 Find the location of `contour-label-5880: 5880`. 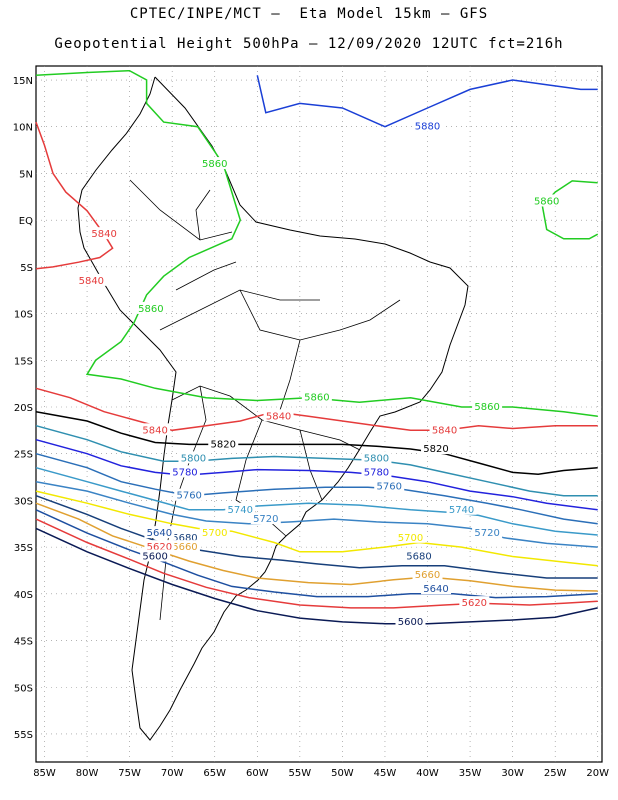

contour-label-5880: 5880 is located at coordinates (427, 127).